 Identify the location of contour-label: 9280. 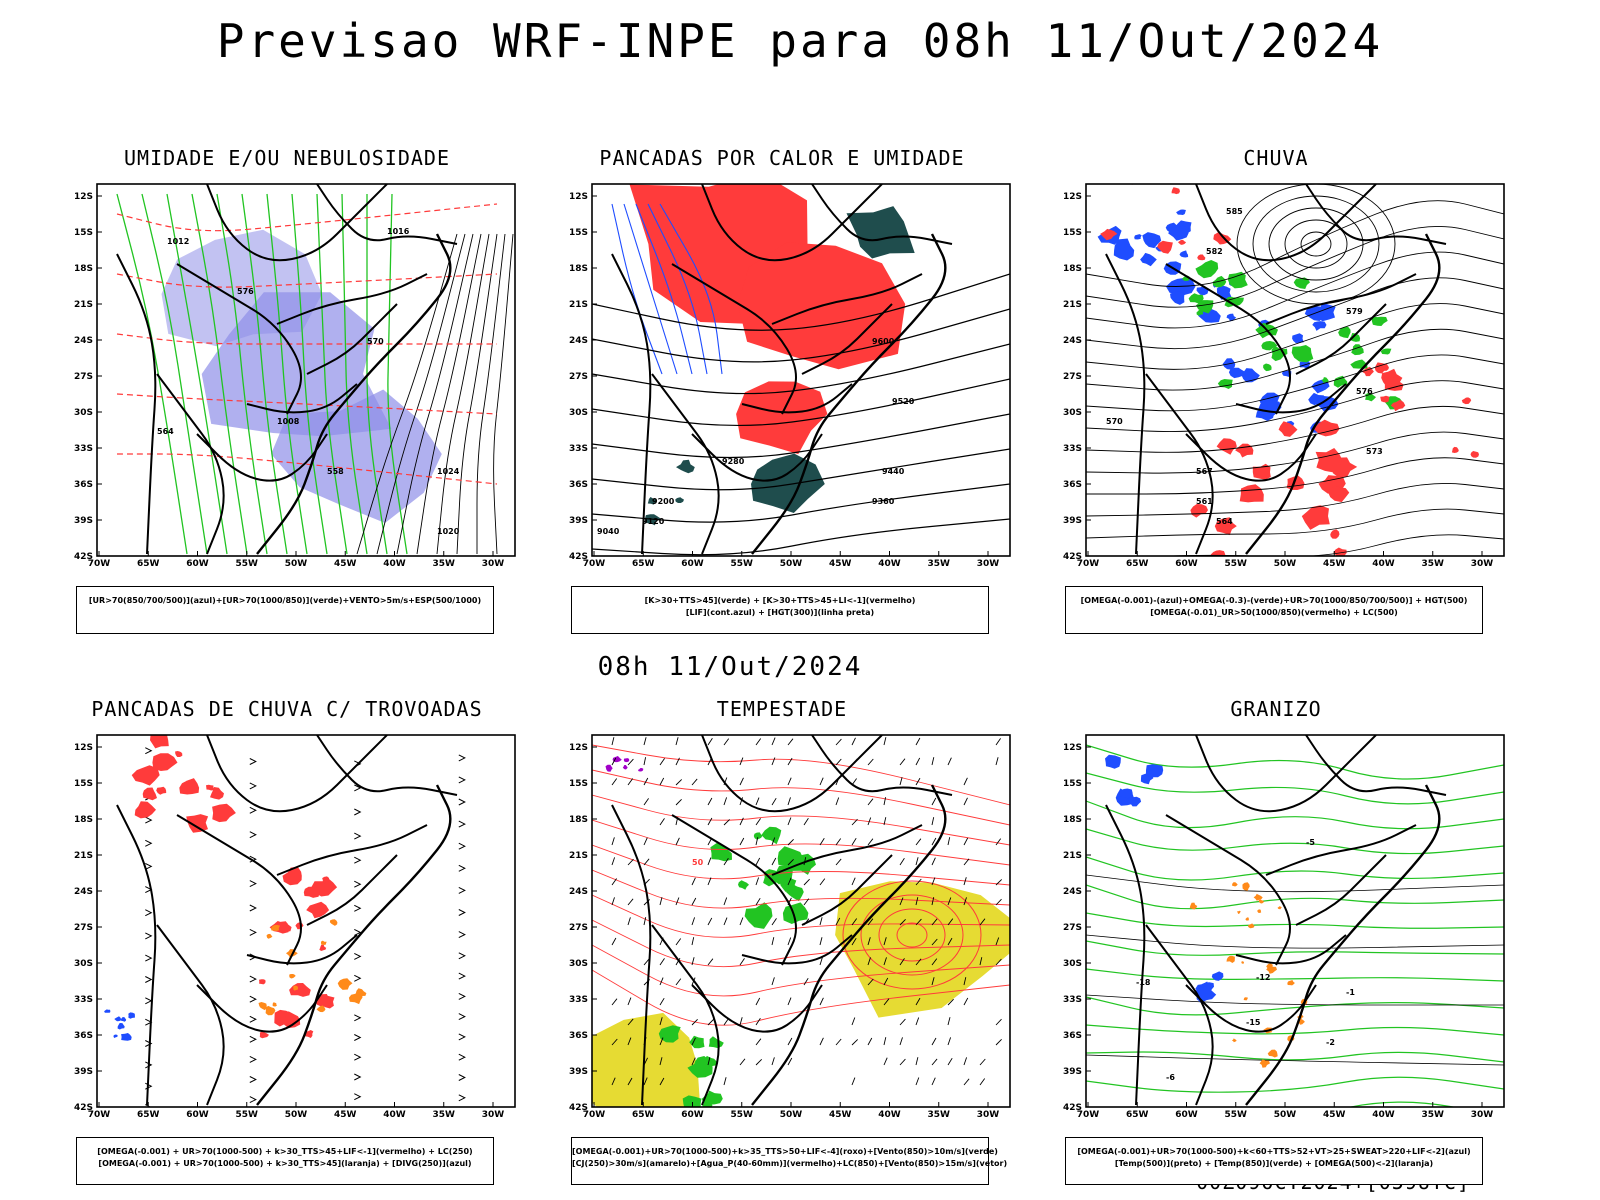
(733, 461).